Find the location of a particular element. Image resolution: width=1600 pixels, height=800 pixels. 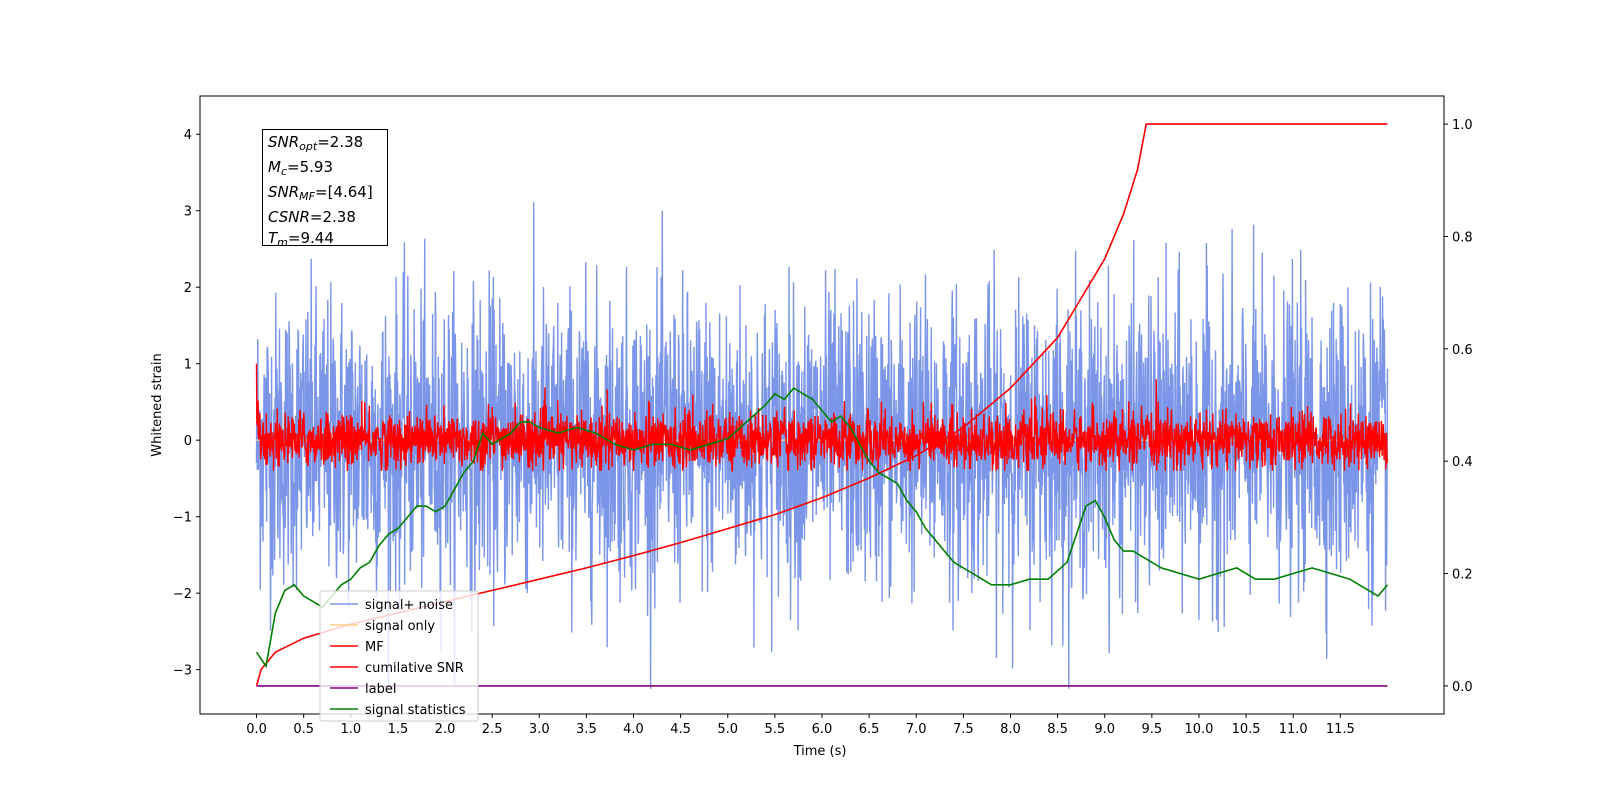

stats-symbol: CSNR is located at coordinates (289, 217).